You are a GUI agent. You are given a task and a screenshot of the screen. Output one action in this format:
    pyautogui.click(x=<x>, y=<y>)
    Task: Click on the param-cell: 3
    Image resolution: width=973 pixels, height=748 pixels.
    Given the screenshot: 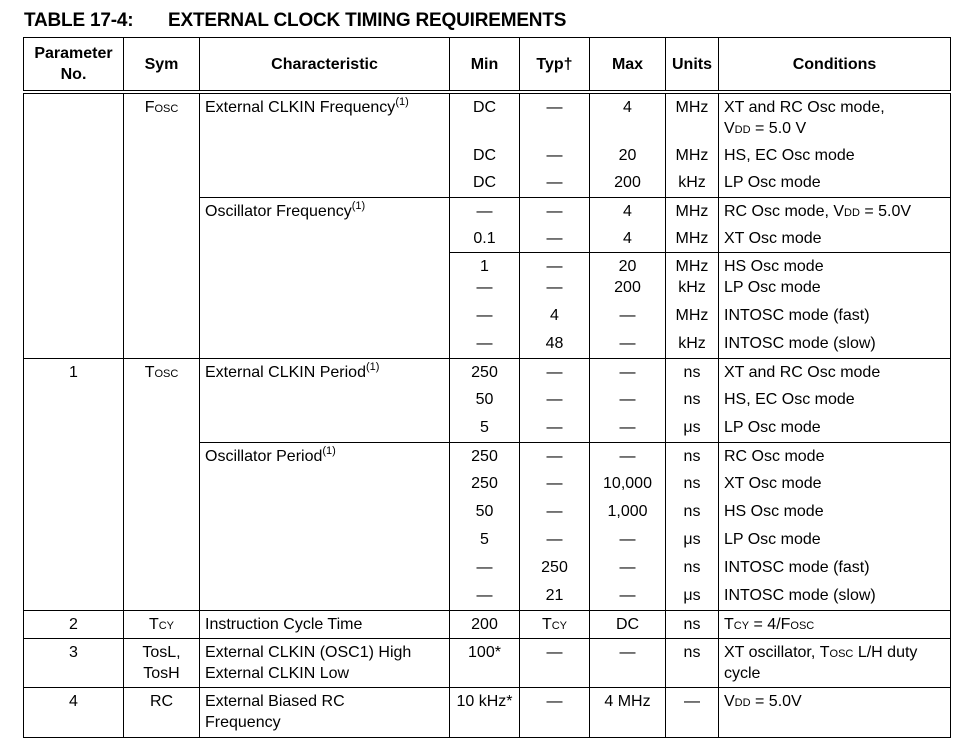 What is the action you would take?
    pyautogui.click(x=73, y=662)
    